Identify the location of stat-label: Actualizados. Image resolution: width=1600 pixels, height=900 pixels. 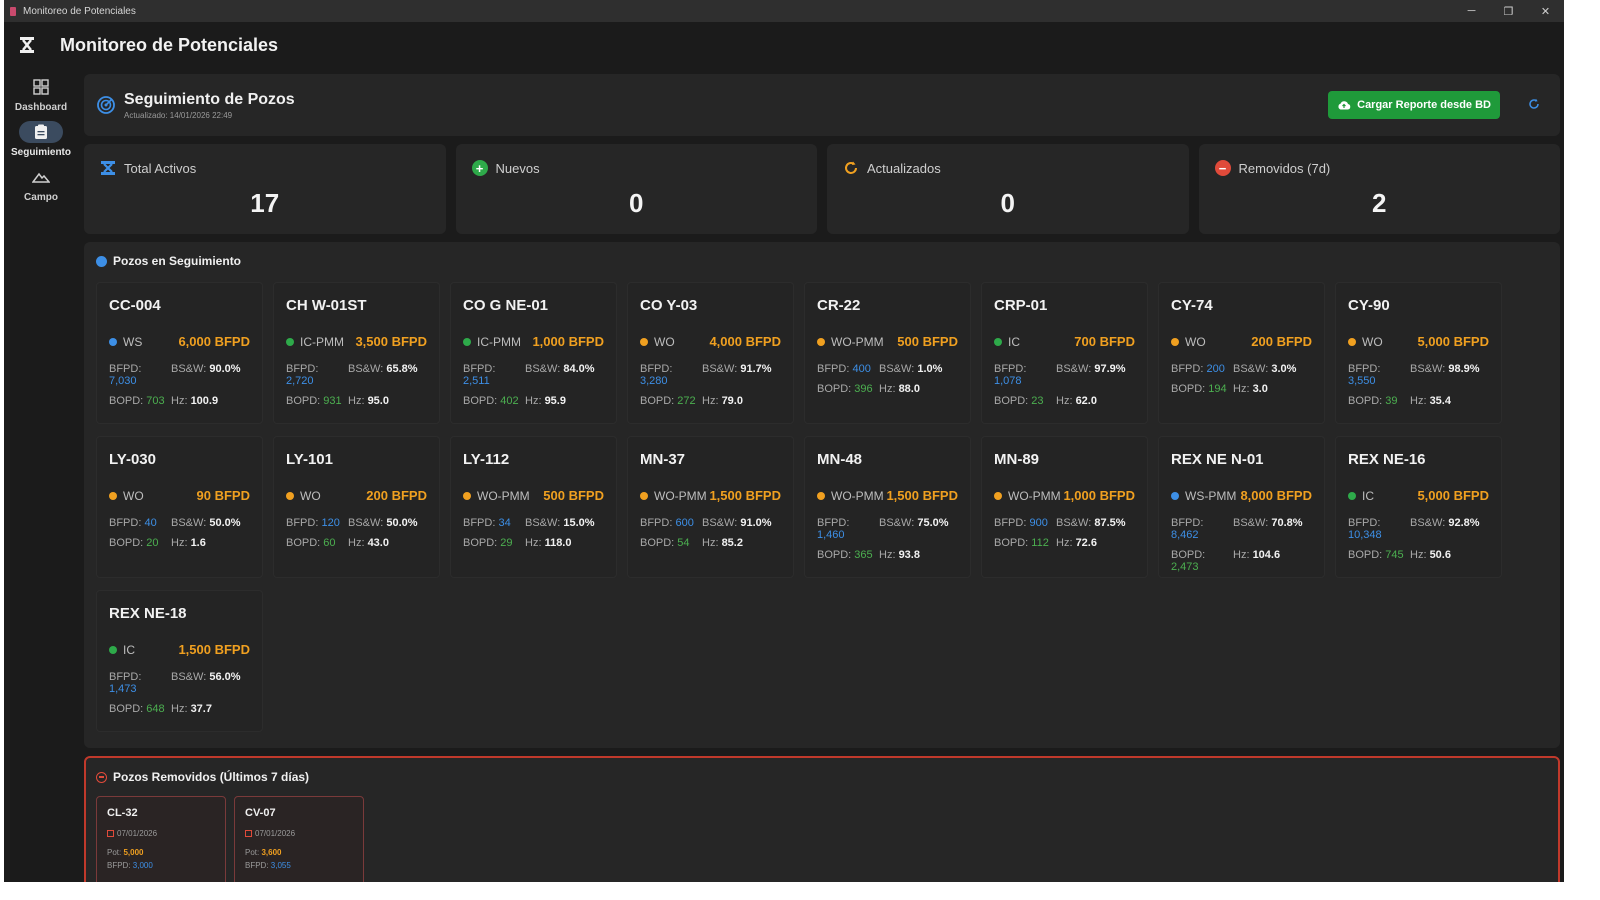
(904, 168).